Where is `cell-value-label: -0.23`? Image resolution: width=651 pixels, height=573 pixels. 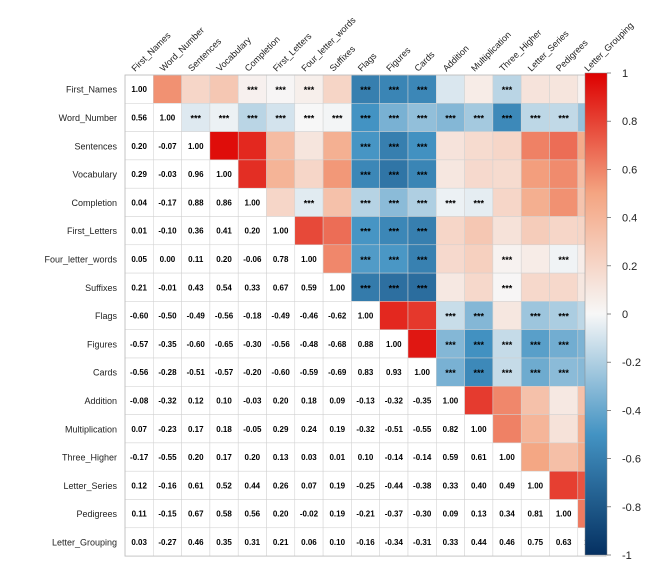
cell-value-label: -0.23 is located at coordinates (167, 429).